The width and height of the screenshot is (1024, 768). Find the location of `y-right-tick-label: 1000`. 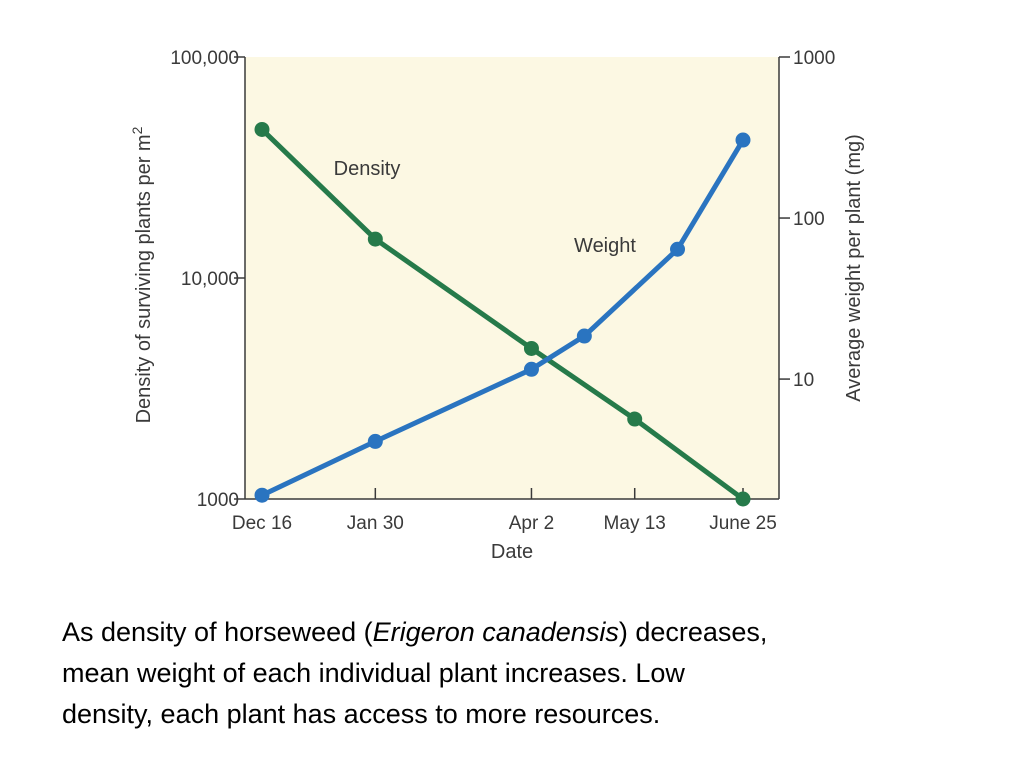

y-right-tick-label: 1000 is located at coordinates (814, 58).